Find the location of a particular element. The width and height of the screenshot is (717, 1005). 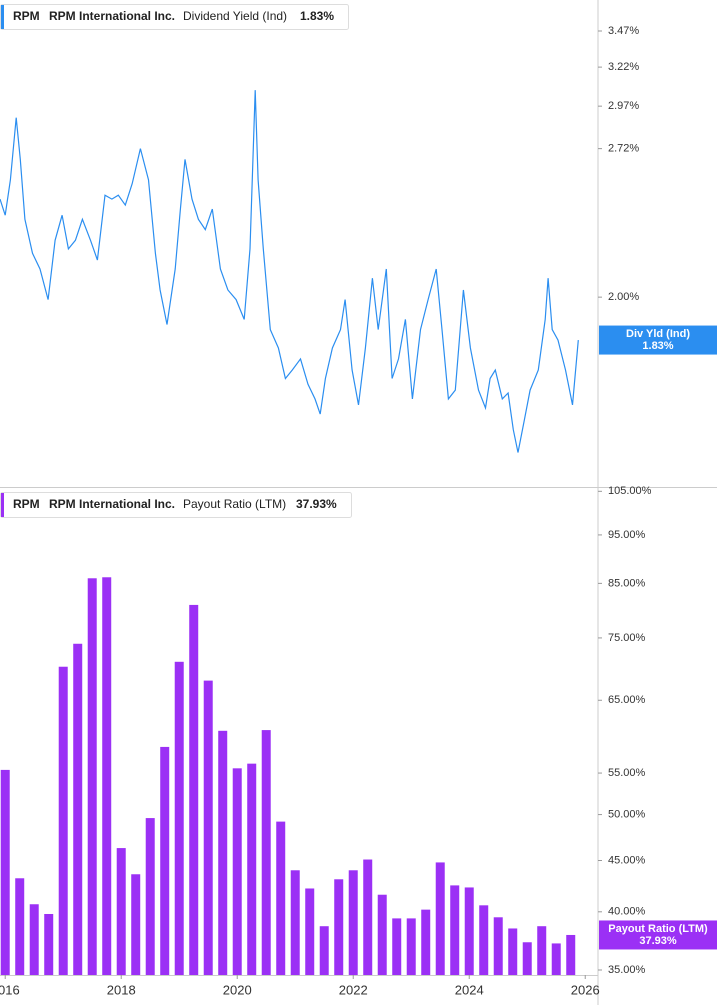

y-tick-label: 50.00% is located at coordinates (627, 814).